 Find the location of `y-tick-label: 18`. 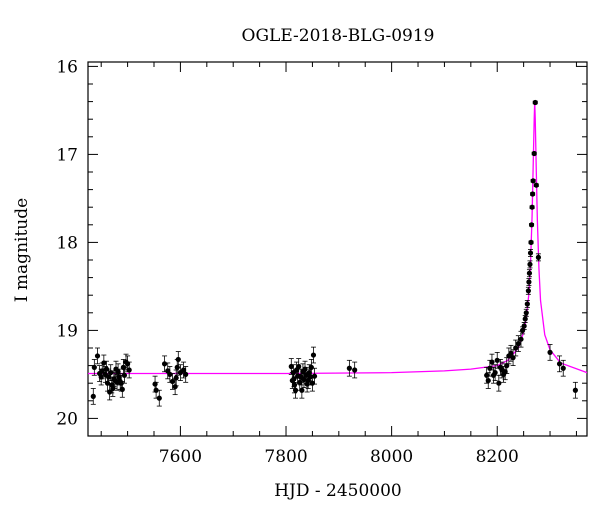

y-tick-label: 18 is located at coordinates (67, 243).